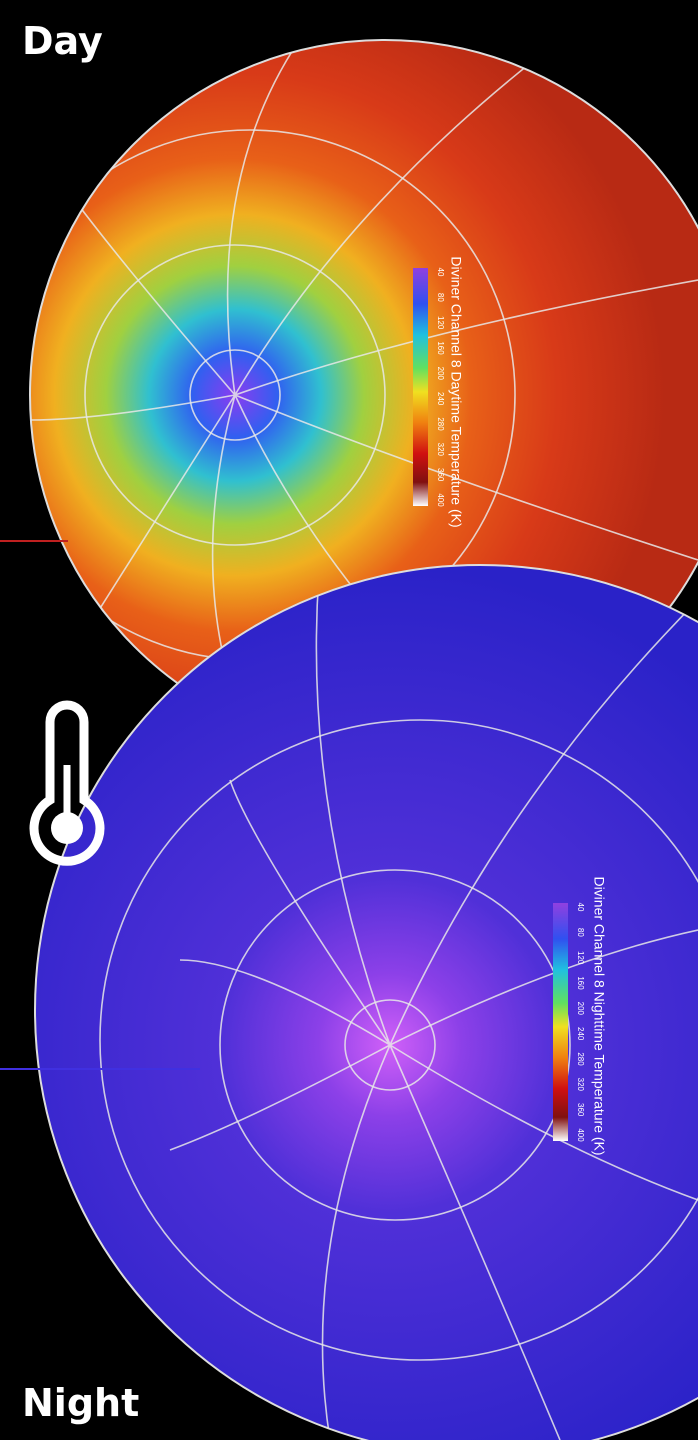 This screenshot has width=698, height=1440. I want to click on thermometer-icon, so click(67, 783).